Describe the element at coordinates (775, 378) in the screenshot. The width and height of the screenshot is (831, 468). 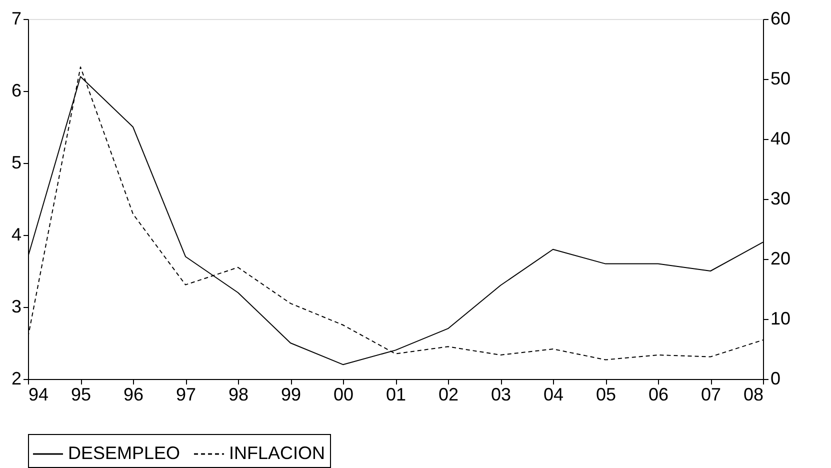
I see `y2-tick-label: 0` at that location.